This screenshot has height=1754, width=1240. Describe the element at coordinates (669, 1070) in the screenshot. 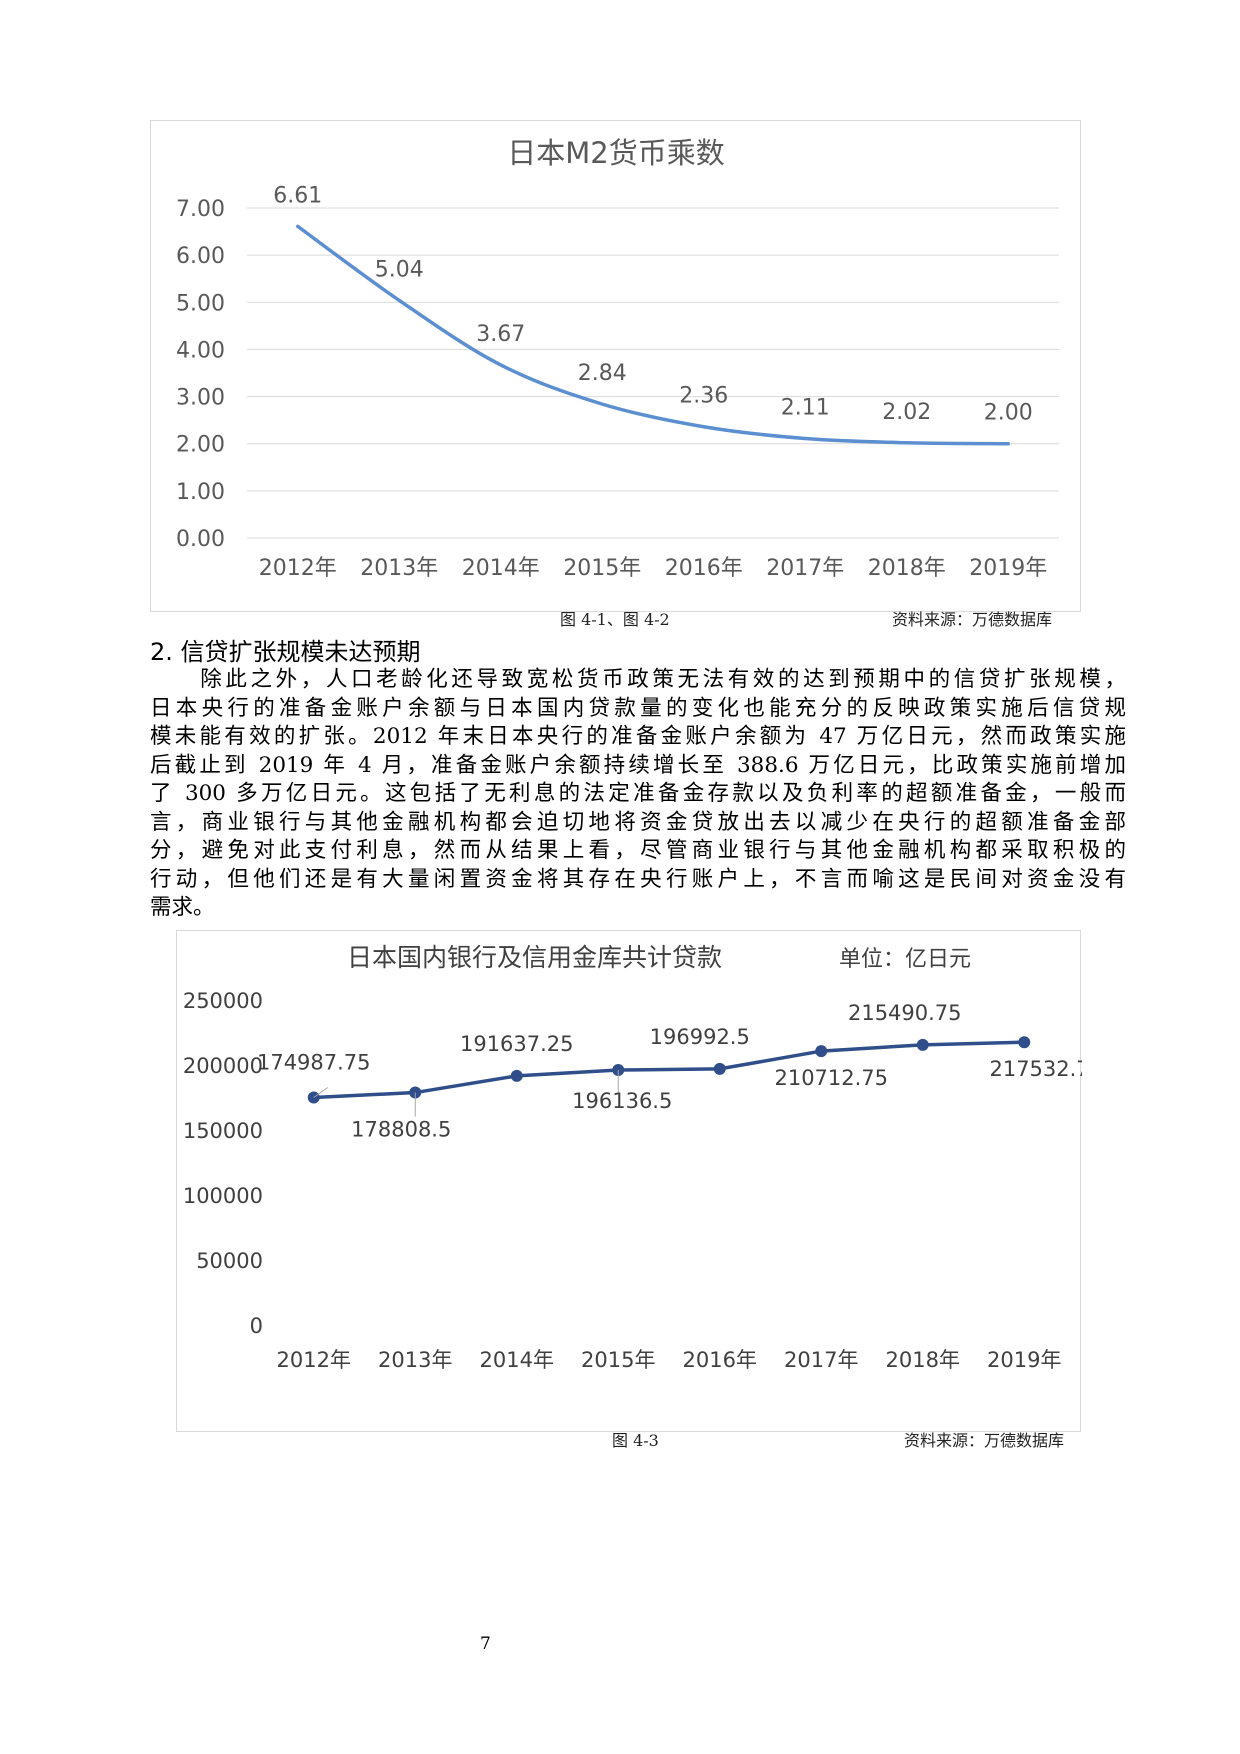

I see `chart2-series-line` at that location.